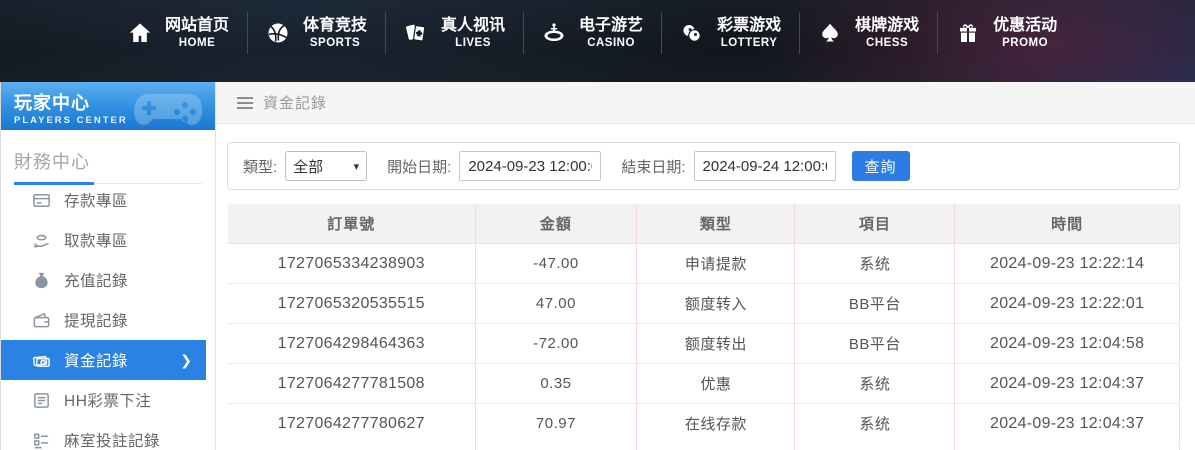  I want to click on gamepad-icon, so click(168, 108).